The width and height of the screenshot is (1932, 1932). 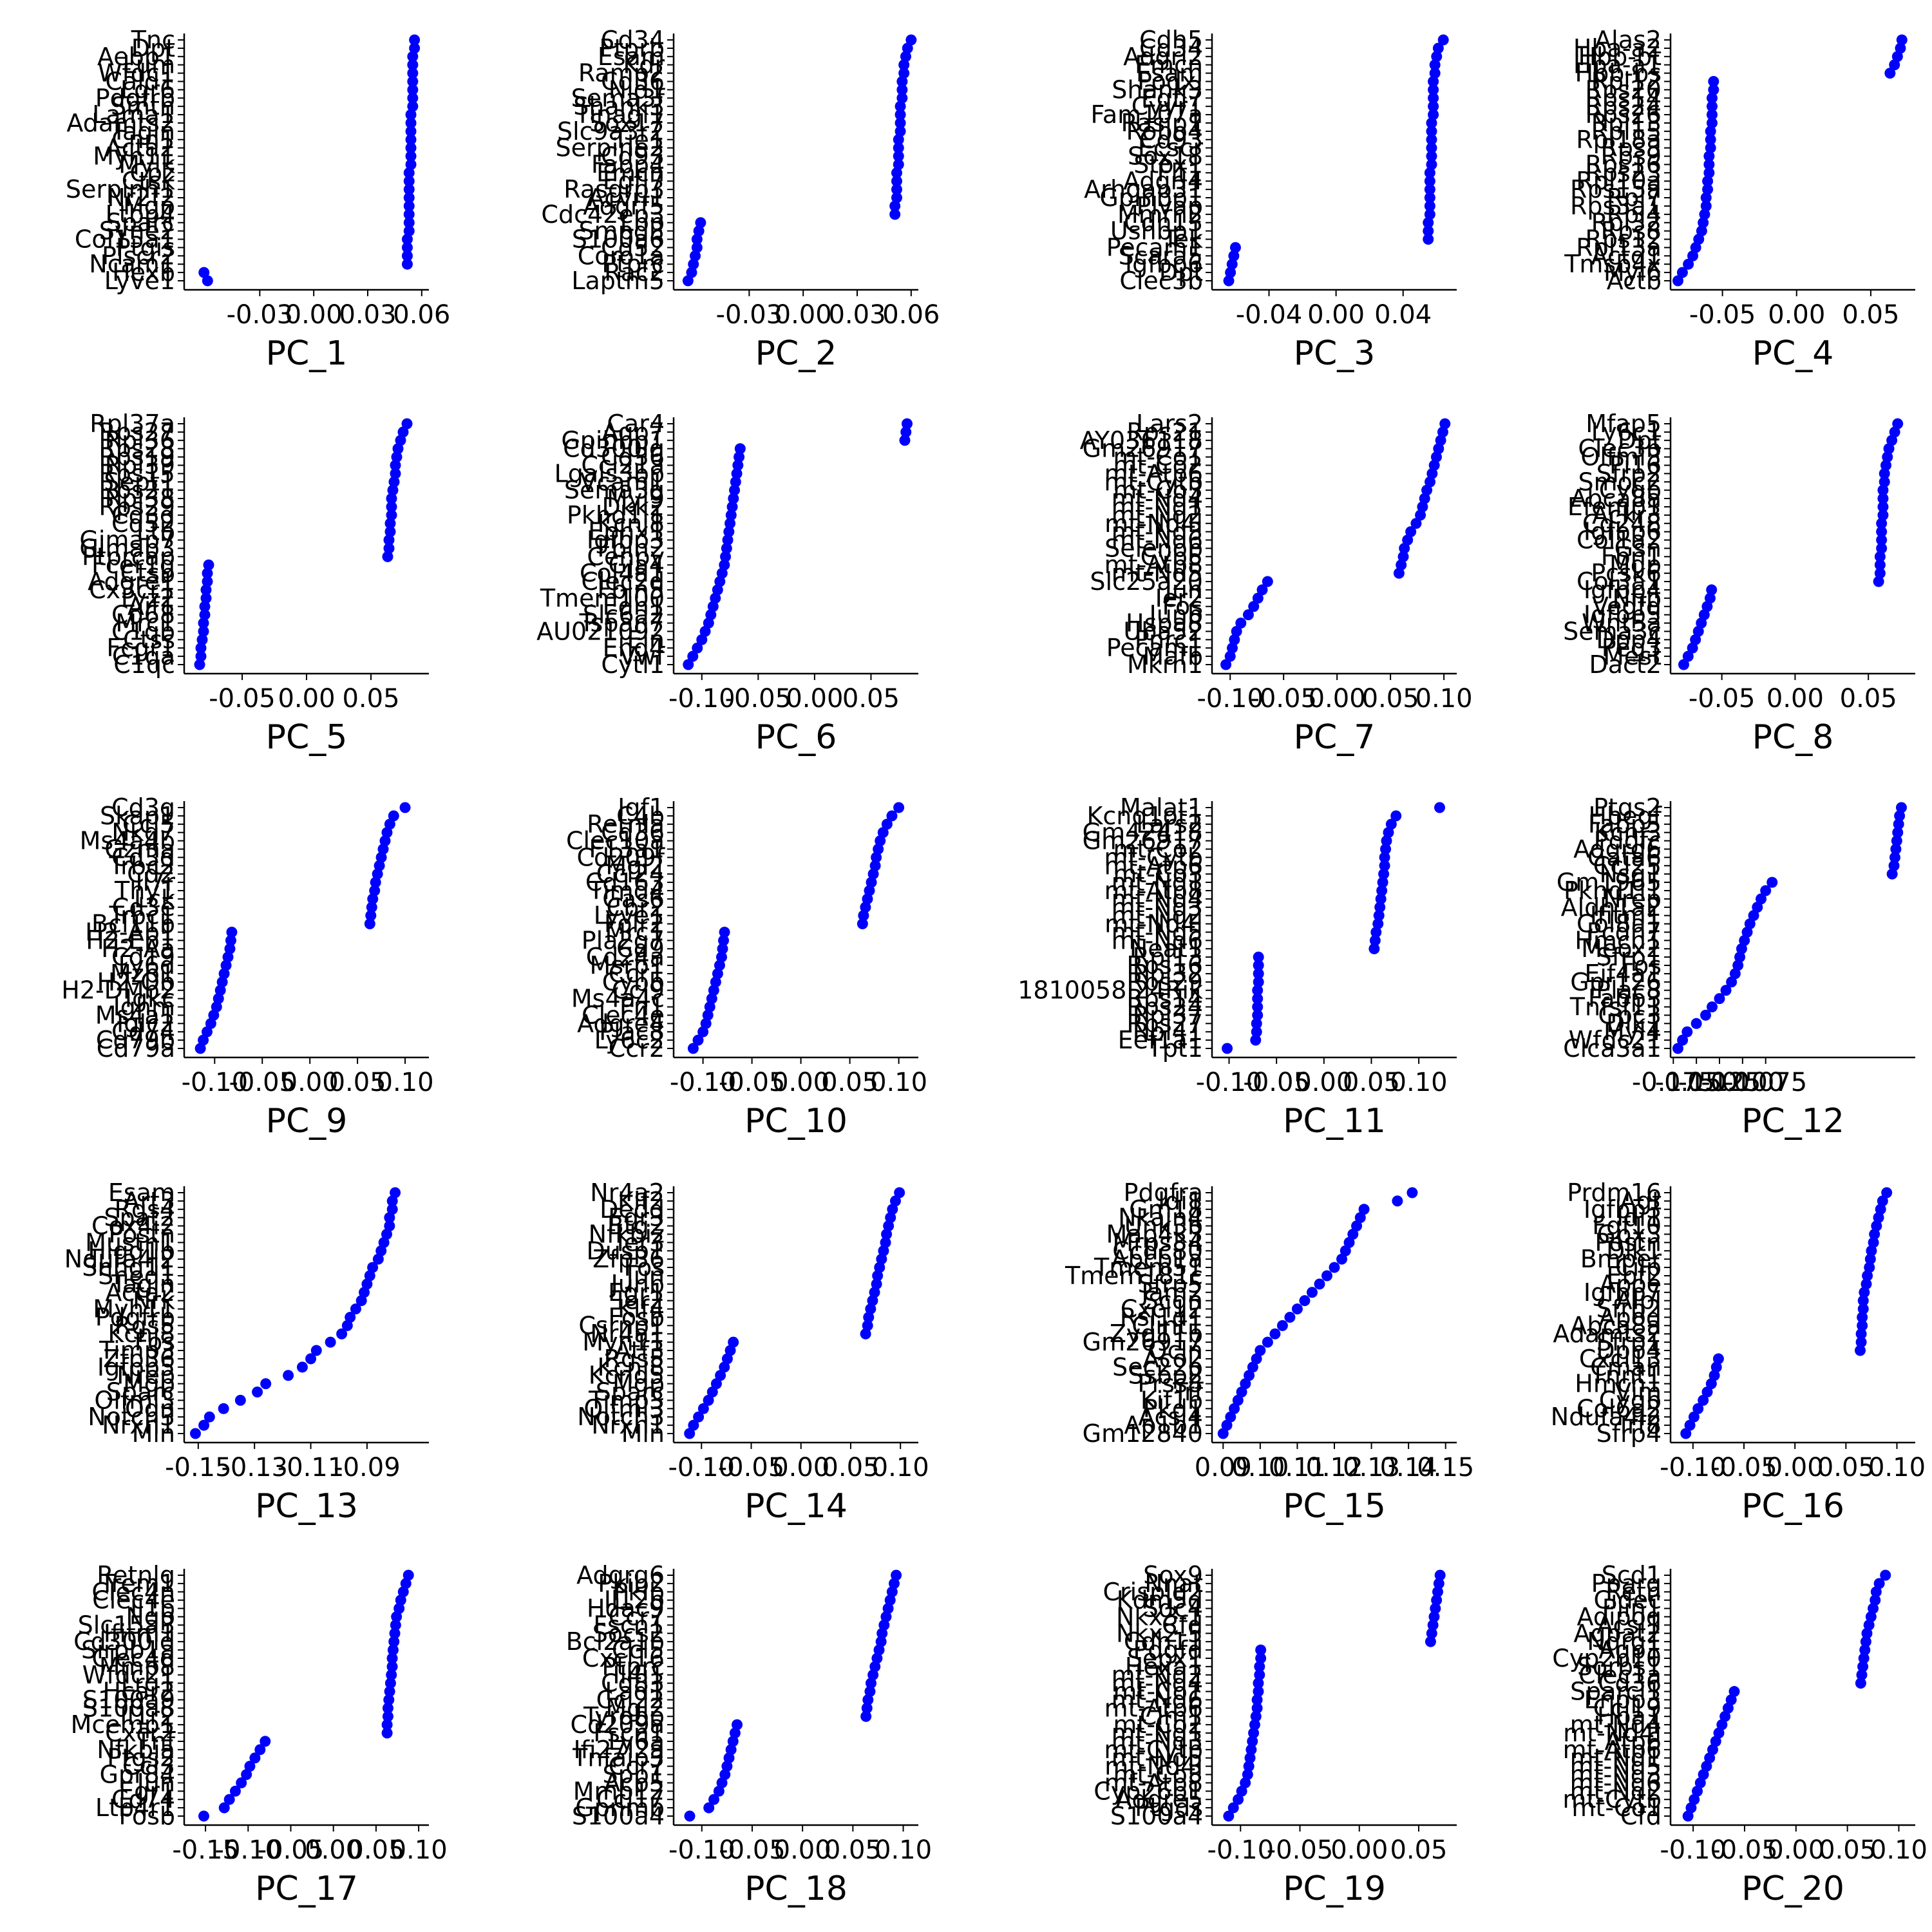 I want to click on y-tick-label: Nrep, so click(x=146, y=1376).